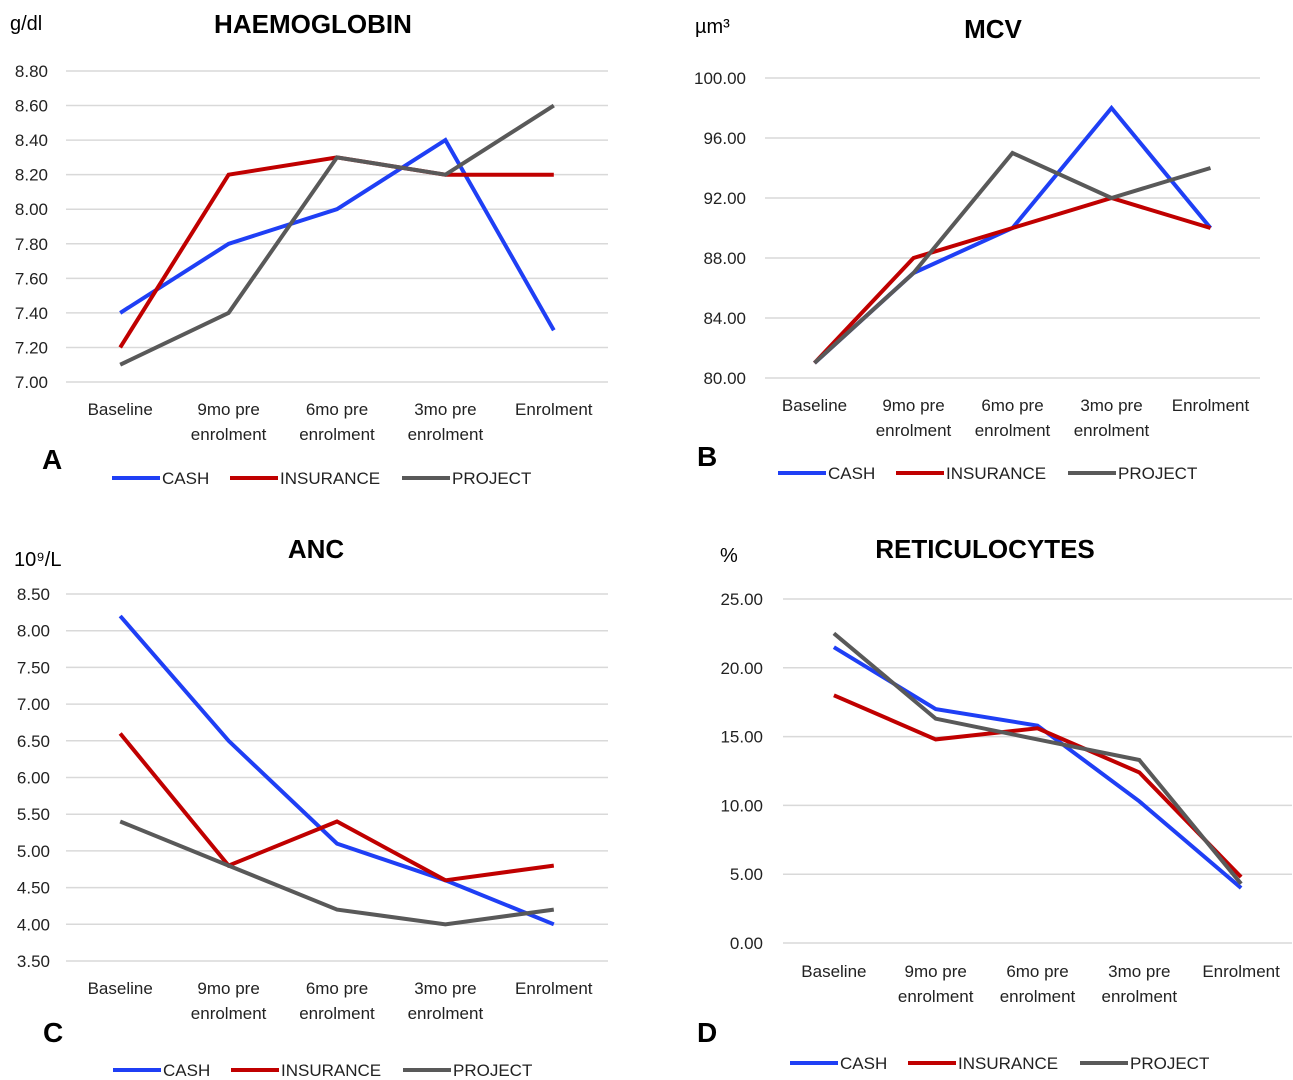  I want to click on y-unit-label: g/dl, so click(26, 24).